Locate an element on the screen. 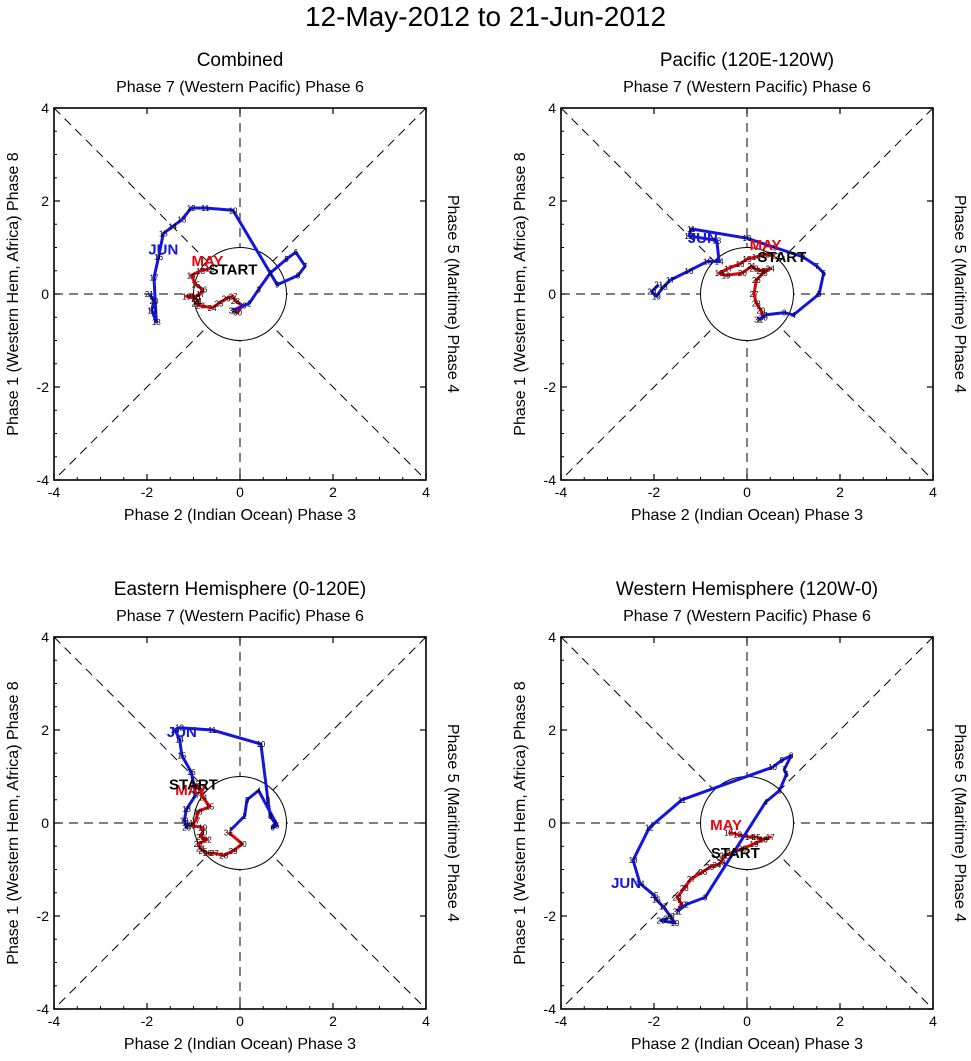 This screenshot has height=1061, width=971. day-label: 26 is located at coordinates (756, 280).